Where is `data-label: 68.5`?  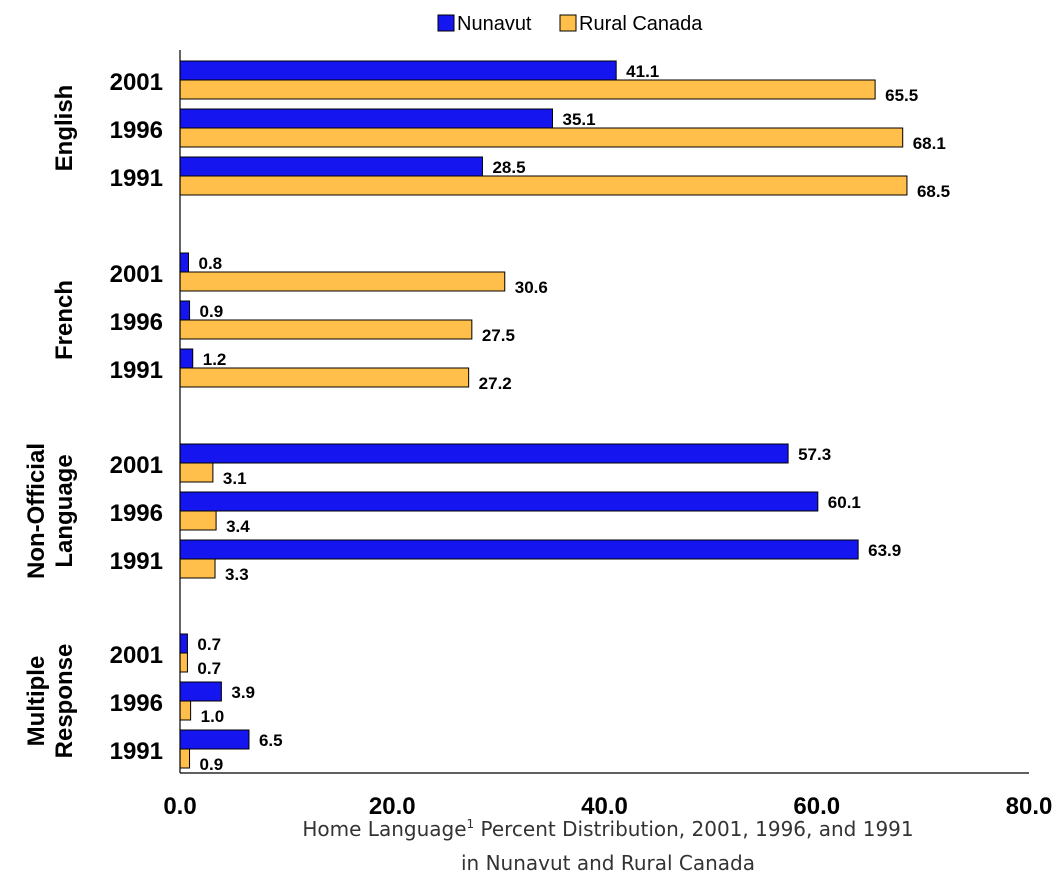
data-label: 68.5 is located at coordinates (933, 191).